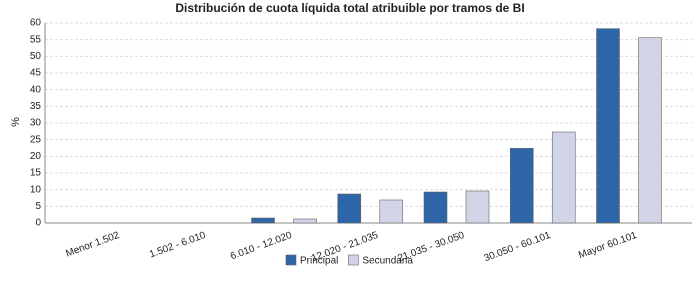 The image size is (700, 300). I want to click on y-tick-label: 20, so click(36, 156).